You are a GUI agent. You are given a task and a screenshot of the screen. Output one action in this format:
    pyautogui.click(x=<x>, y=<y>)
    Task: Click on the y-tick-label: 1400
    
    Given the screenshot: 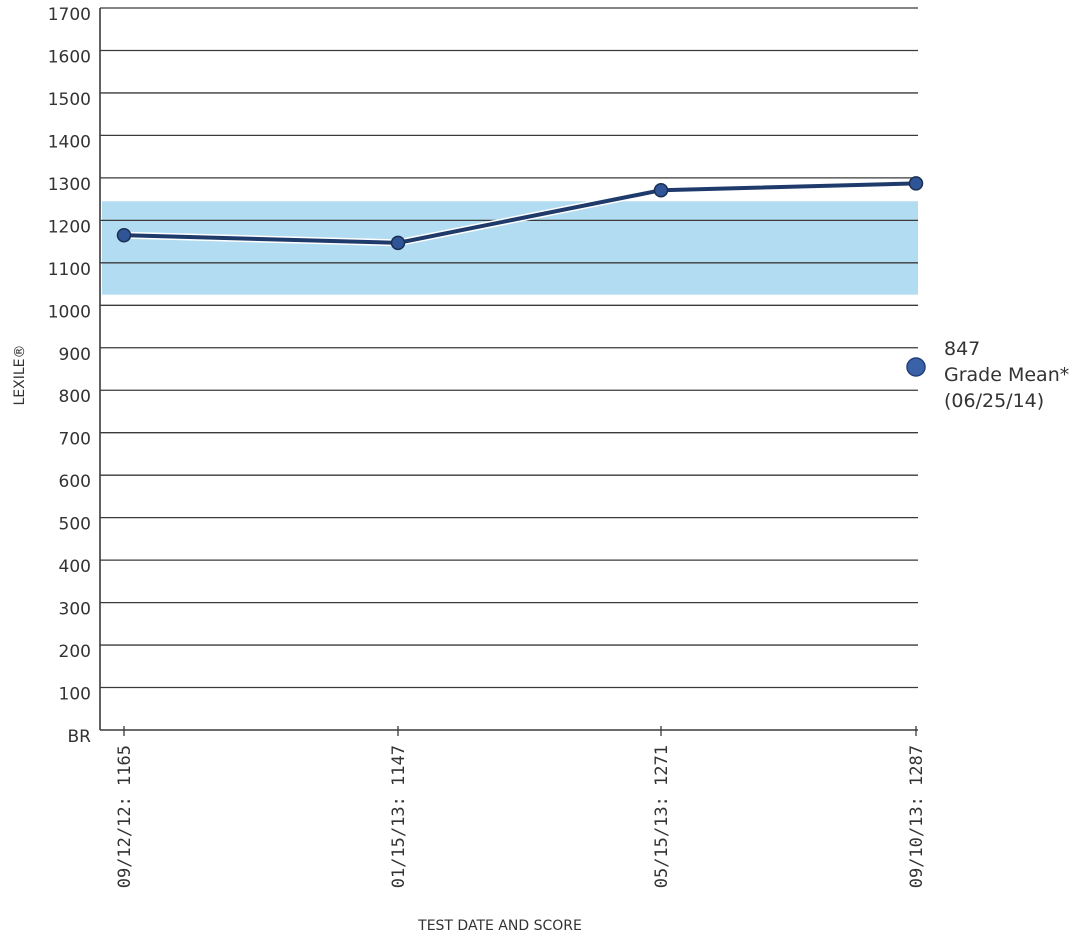 What is the action you would take?
    pyautogui.click(x=69, y=142)
    